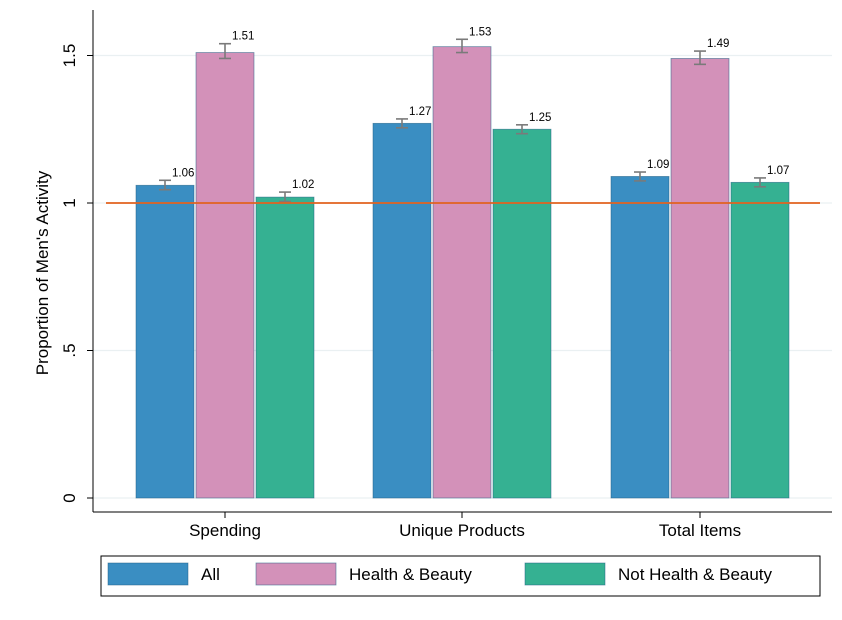 The width and height of the screenshot is (842, 620). What do you see at coordinates (658, 165) in the screenshot?
I see `data-label: 1.09` at bounding box center [658, 165].